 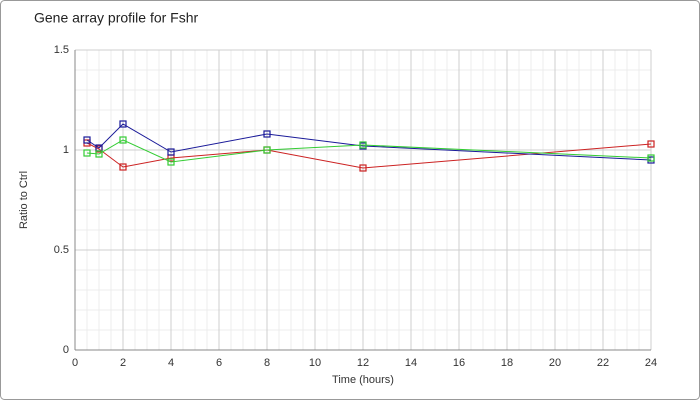 What do you see at coordinates (603, 363) in the screenshot?
I see `x-tick-label: 22` at bounding box center [603, 363].